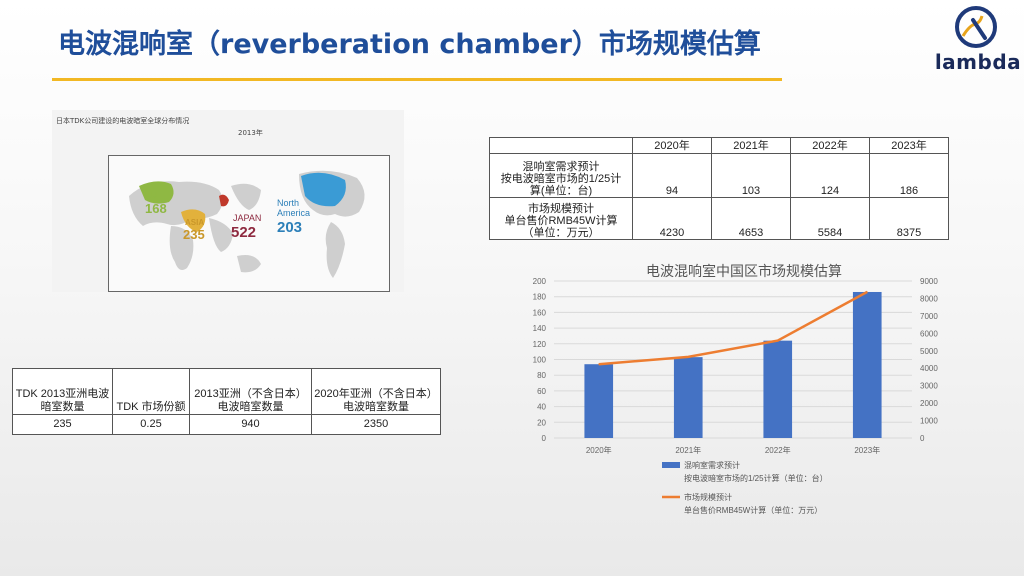 The height and width of the screenshot is (576, 1024). I want to click on world-map-icon, so click(247, 224).